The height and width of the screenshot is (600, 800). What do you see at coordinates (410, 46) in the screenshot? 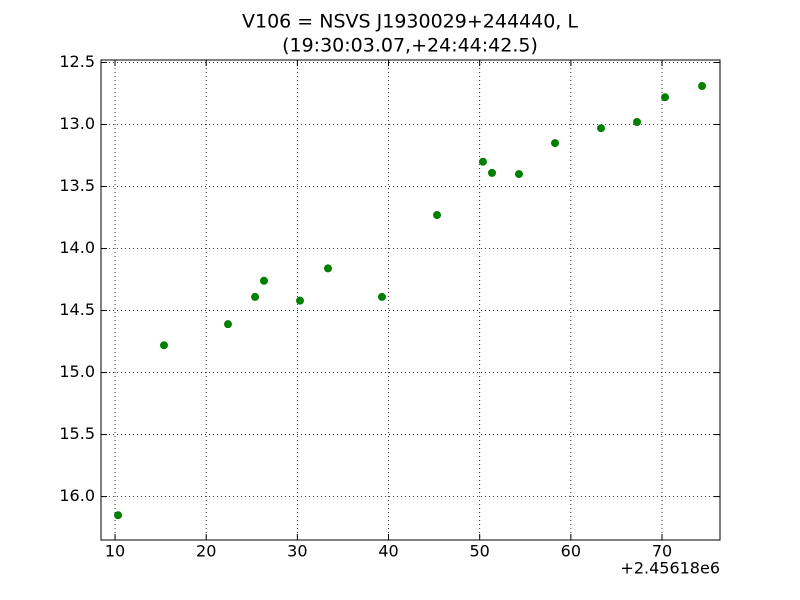
I see `chart-subtitle: (19:30:03.07,+24:44:42.5)` at bounding box center [410, 46].